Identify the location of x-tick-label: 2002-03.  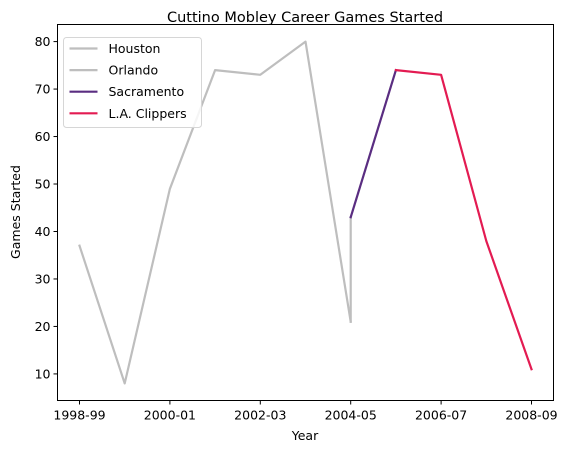
(260, 415).